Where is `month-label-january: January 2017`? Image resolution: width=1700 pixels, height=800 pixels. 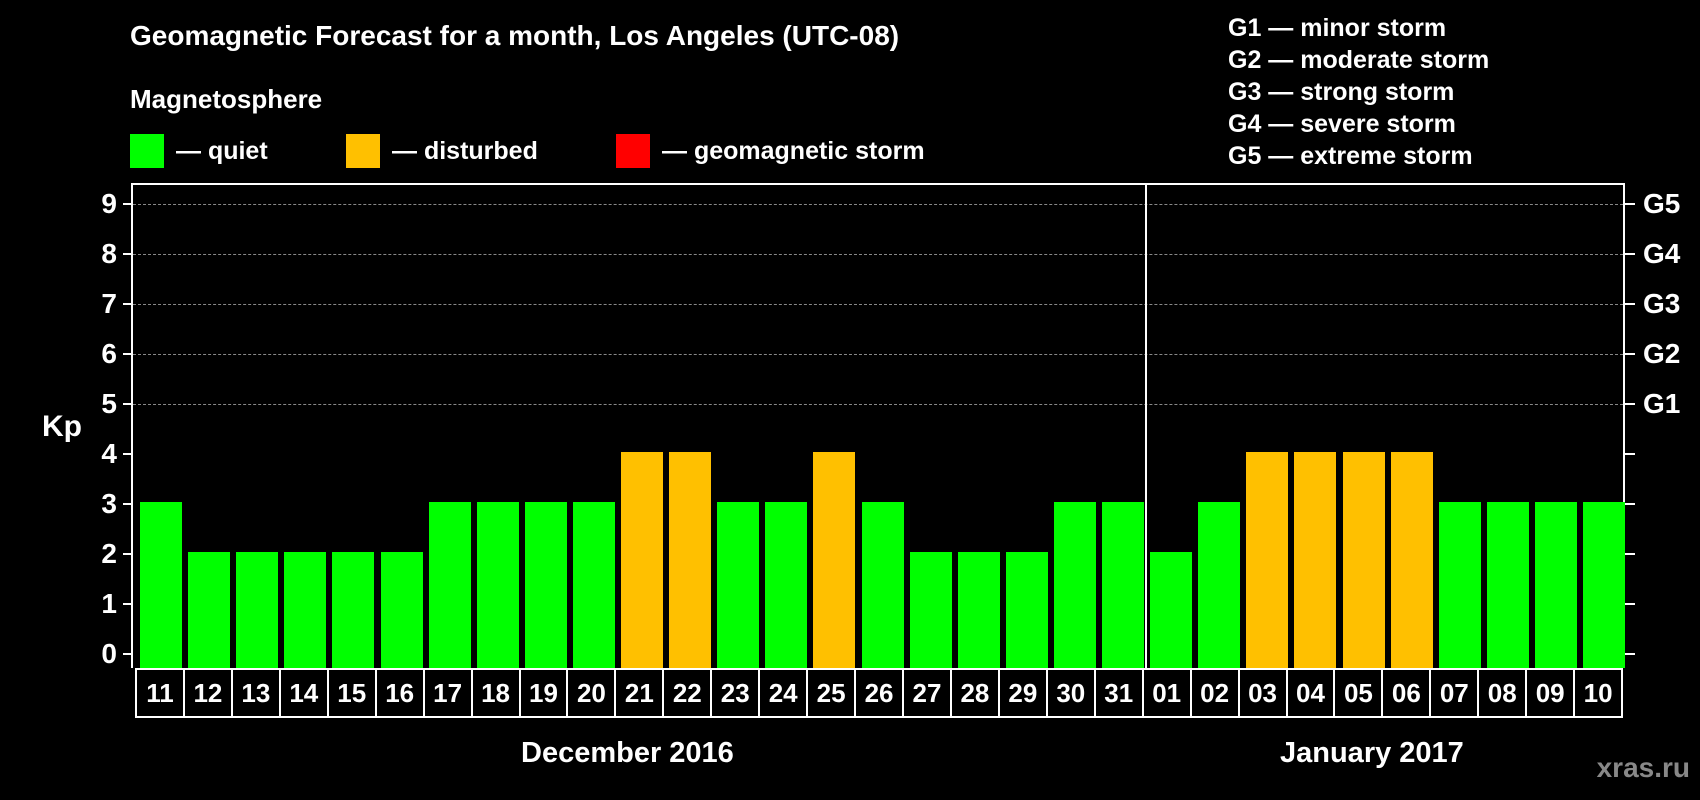 month-label-january: January 2017 is located at coordinates (1372, 753).